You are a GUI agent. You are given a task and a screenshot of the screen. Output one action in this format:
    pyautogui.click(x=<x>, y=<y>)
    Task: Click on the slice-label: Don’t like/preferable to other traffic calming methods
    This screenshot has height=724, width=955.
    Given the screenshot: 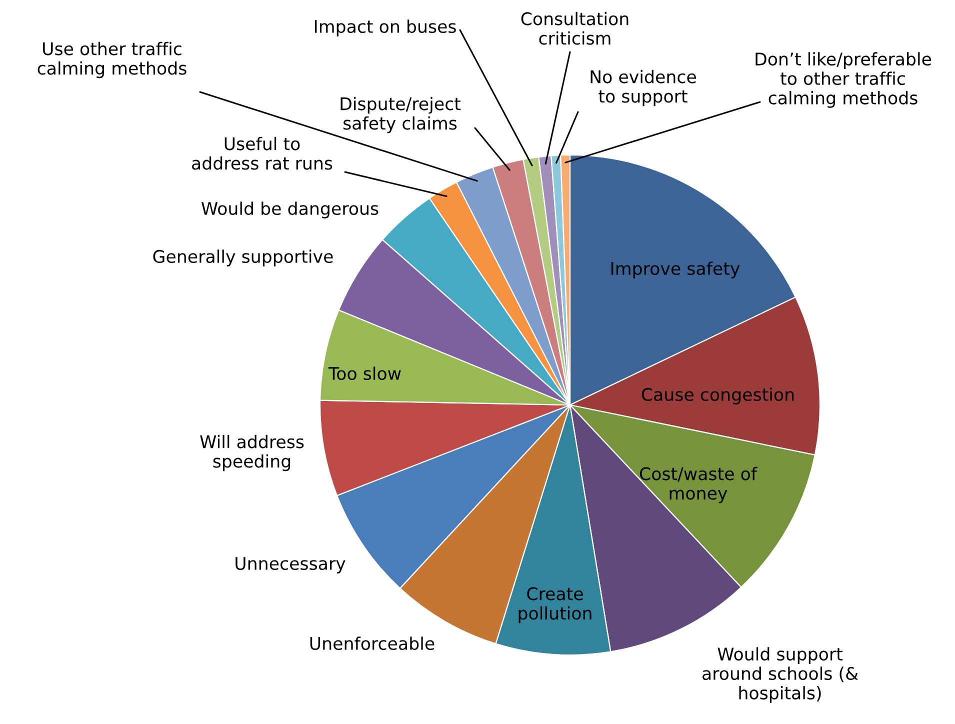 What is the action you would take?
    pyautogui.click(x=844, y=80)
    